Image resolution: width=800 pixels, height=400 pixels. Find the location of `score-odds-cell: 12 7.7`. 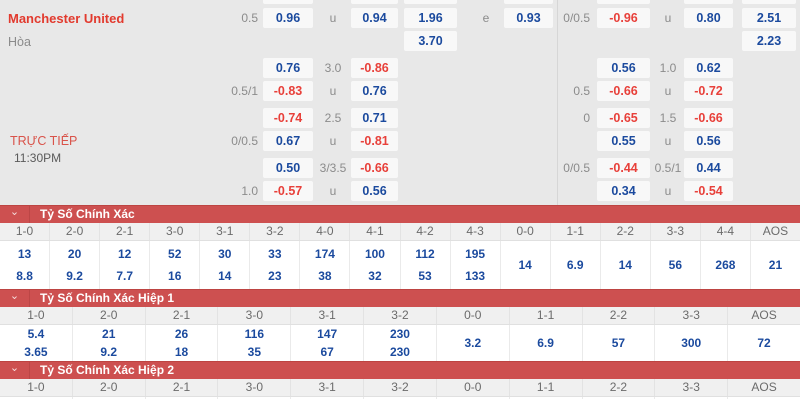

score-odds-cell: 12 7.7 is located at coordinates (125, 265).